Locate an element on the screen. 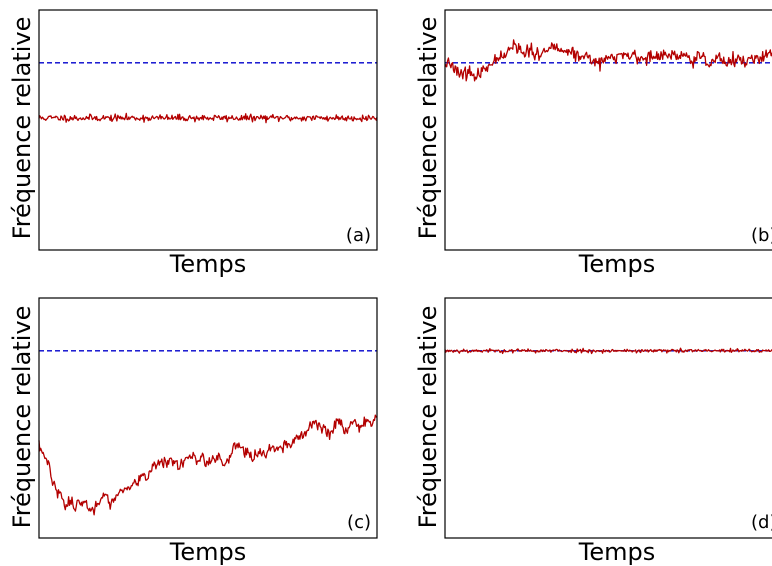  xlabel-b: Temps is located at coordinates (616, 264).